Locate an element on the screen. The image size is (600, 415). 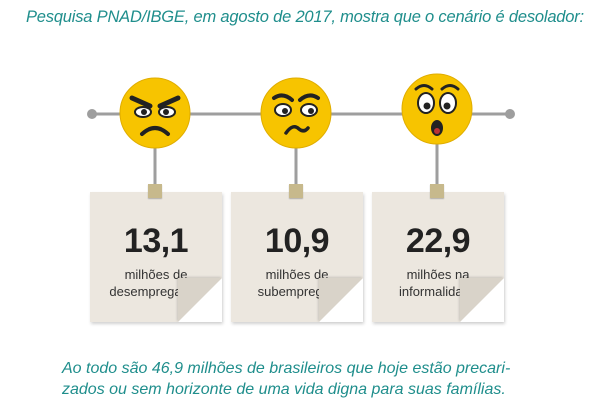
stat-card-unemployed: 13,1 milhões de desempregados is located at coordinates (156, 257).